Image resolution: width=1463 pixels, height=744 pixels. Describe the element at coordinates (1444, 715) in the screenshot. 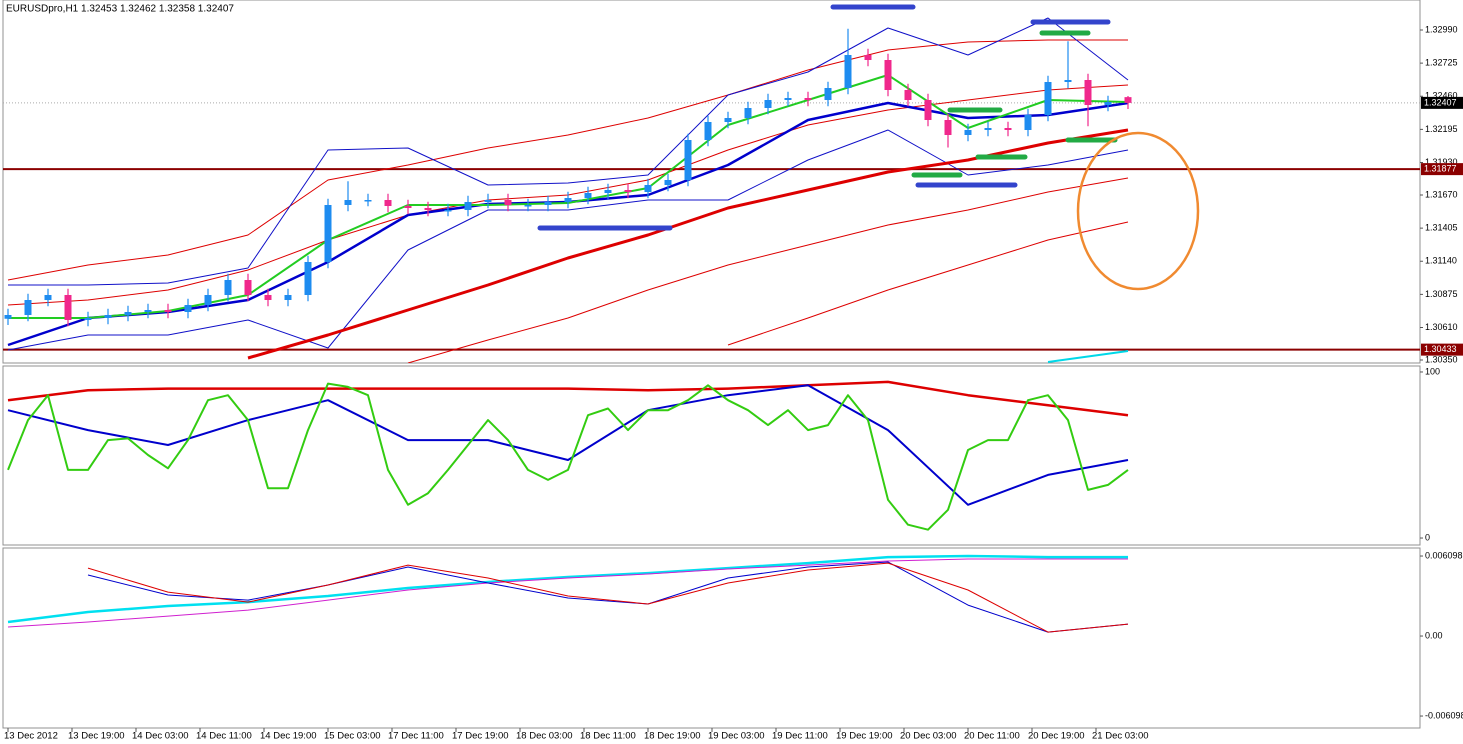

I see `y-tick-label: -0.006098` at that location.